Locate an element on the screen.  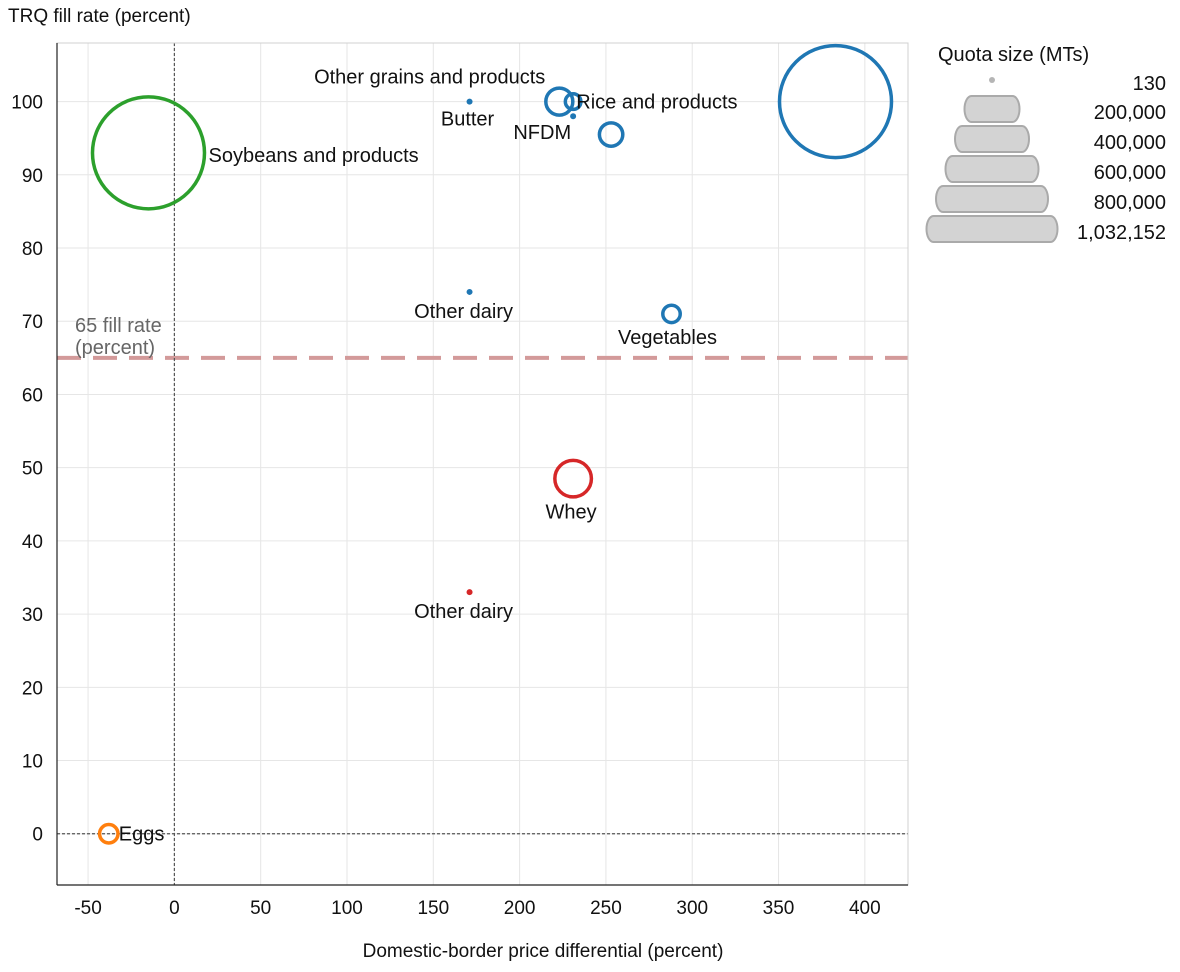
x-tick-label: 350 is located at coordinates (779, 908).